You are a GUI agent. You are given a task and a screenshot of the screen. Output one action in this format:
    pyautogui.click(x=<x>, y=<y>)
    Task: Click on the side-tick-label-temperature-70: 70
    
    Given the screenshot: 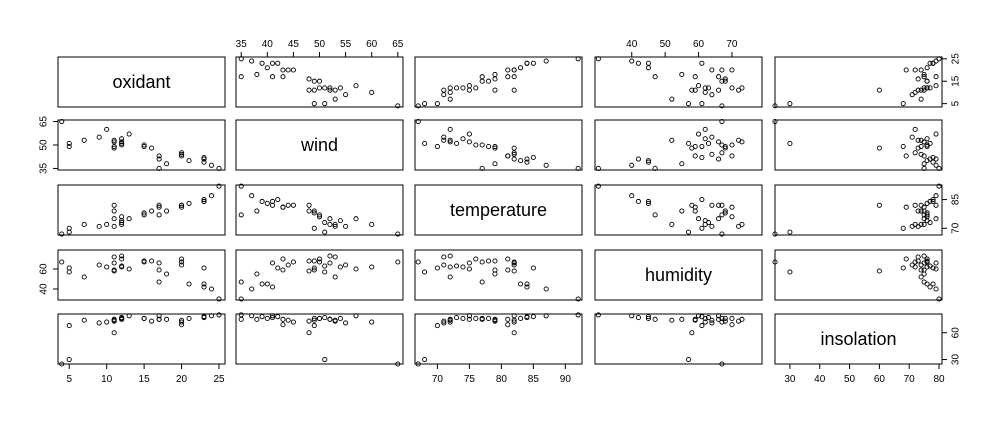 What is the action you would take?
    pyautogui.click(x=956, y=228)
    